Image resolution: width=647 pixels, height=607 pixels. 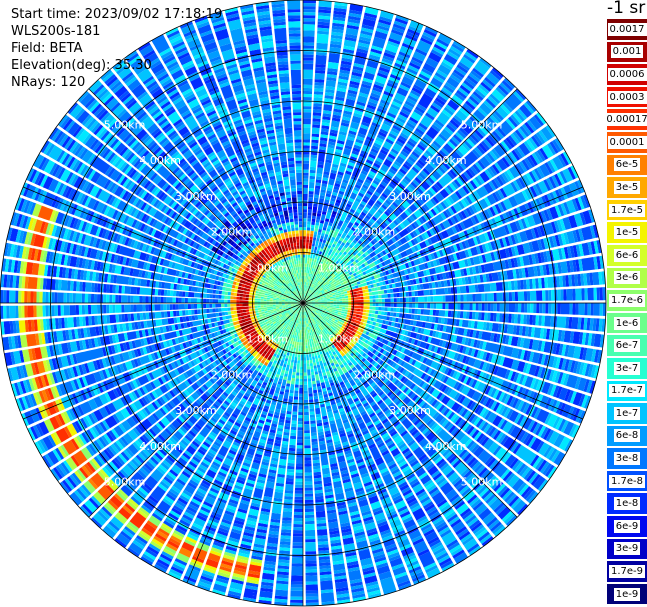 I want to click on colorbar-item: 1e-8, so click(x=627, y=504).